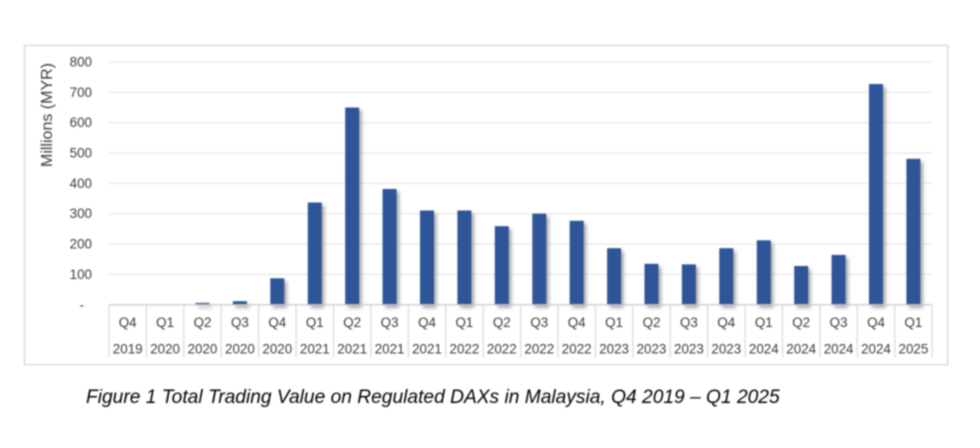 This screenshot has width=980, height=448. Describe the element at coordinates (81, 244) in the screenshot. I see `svg-text: 200` at that location.